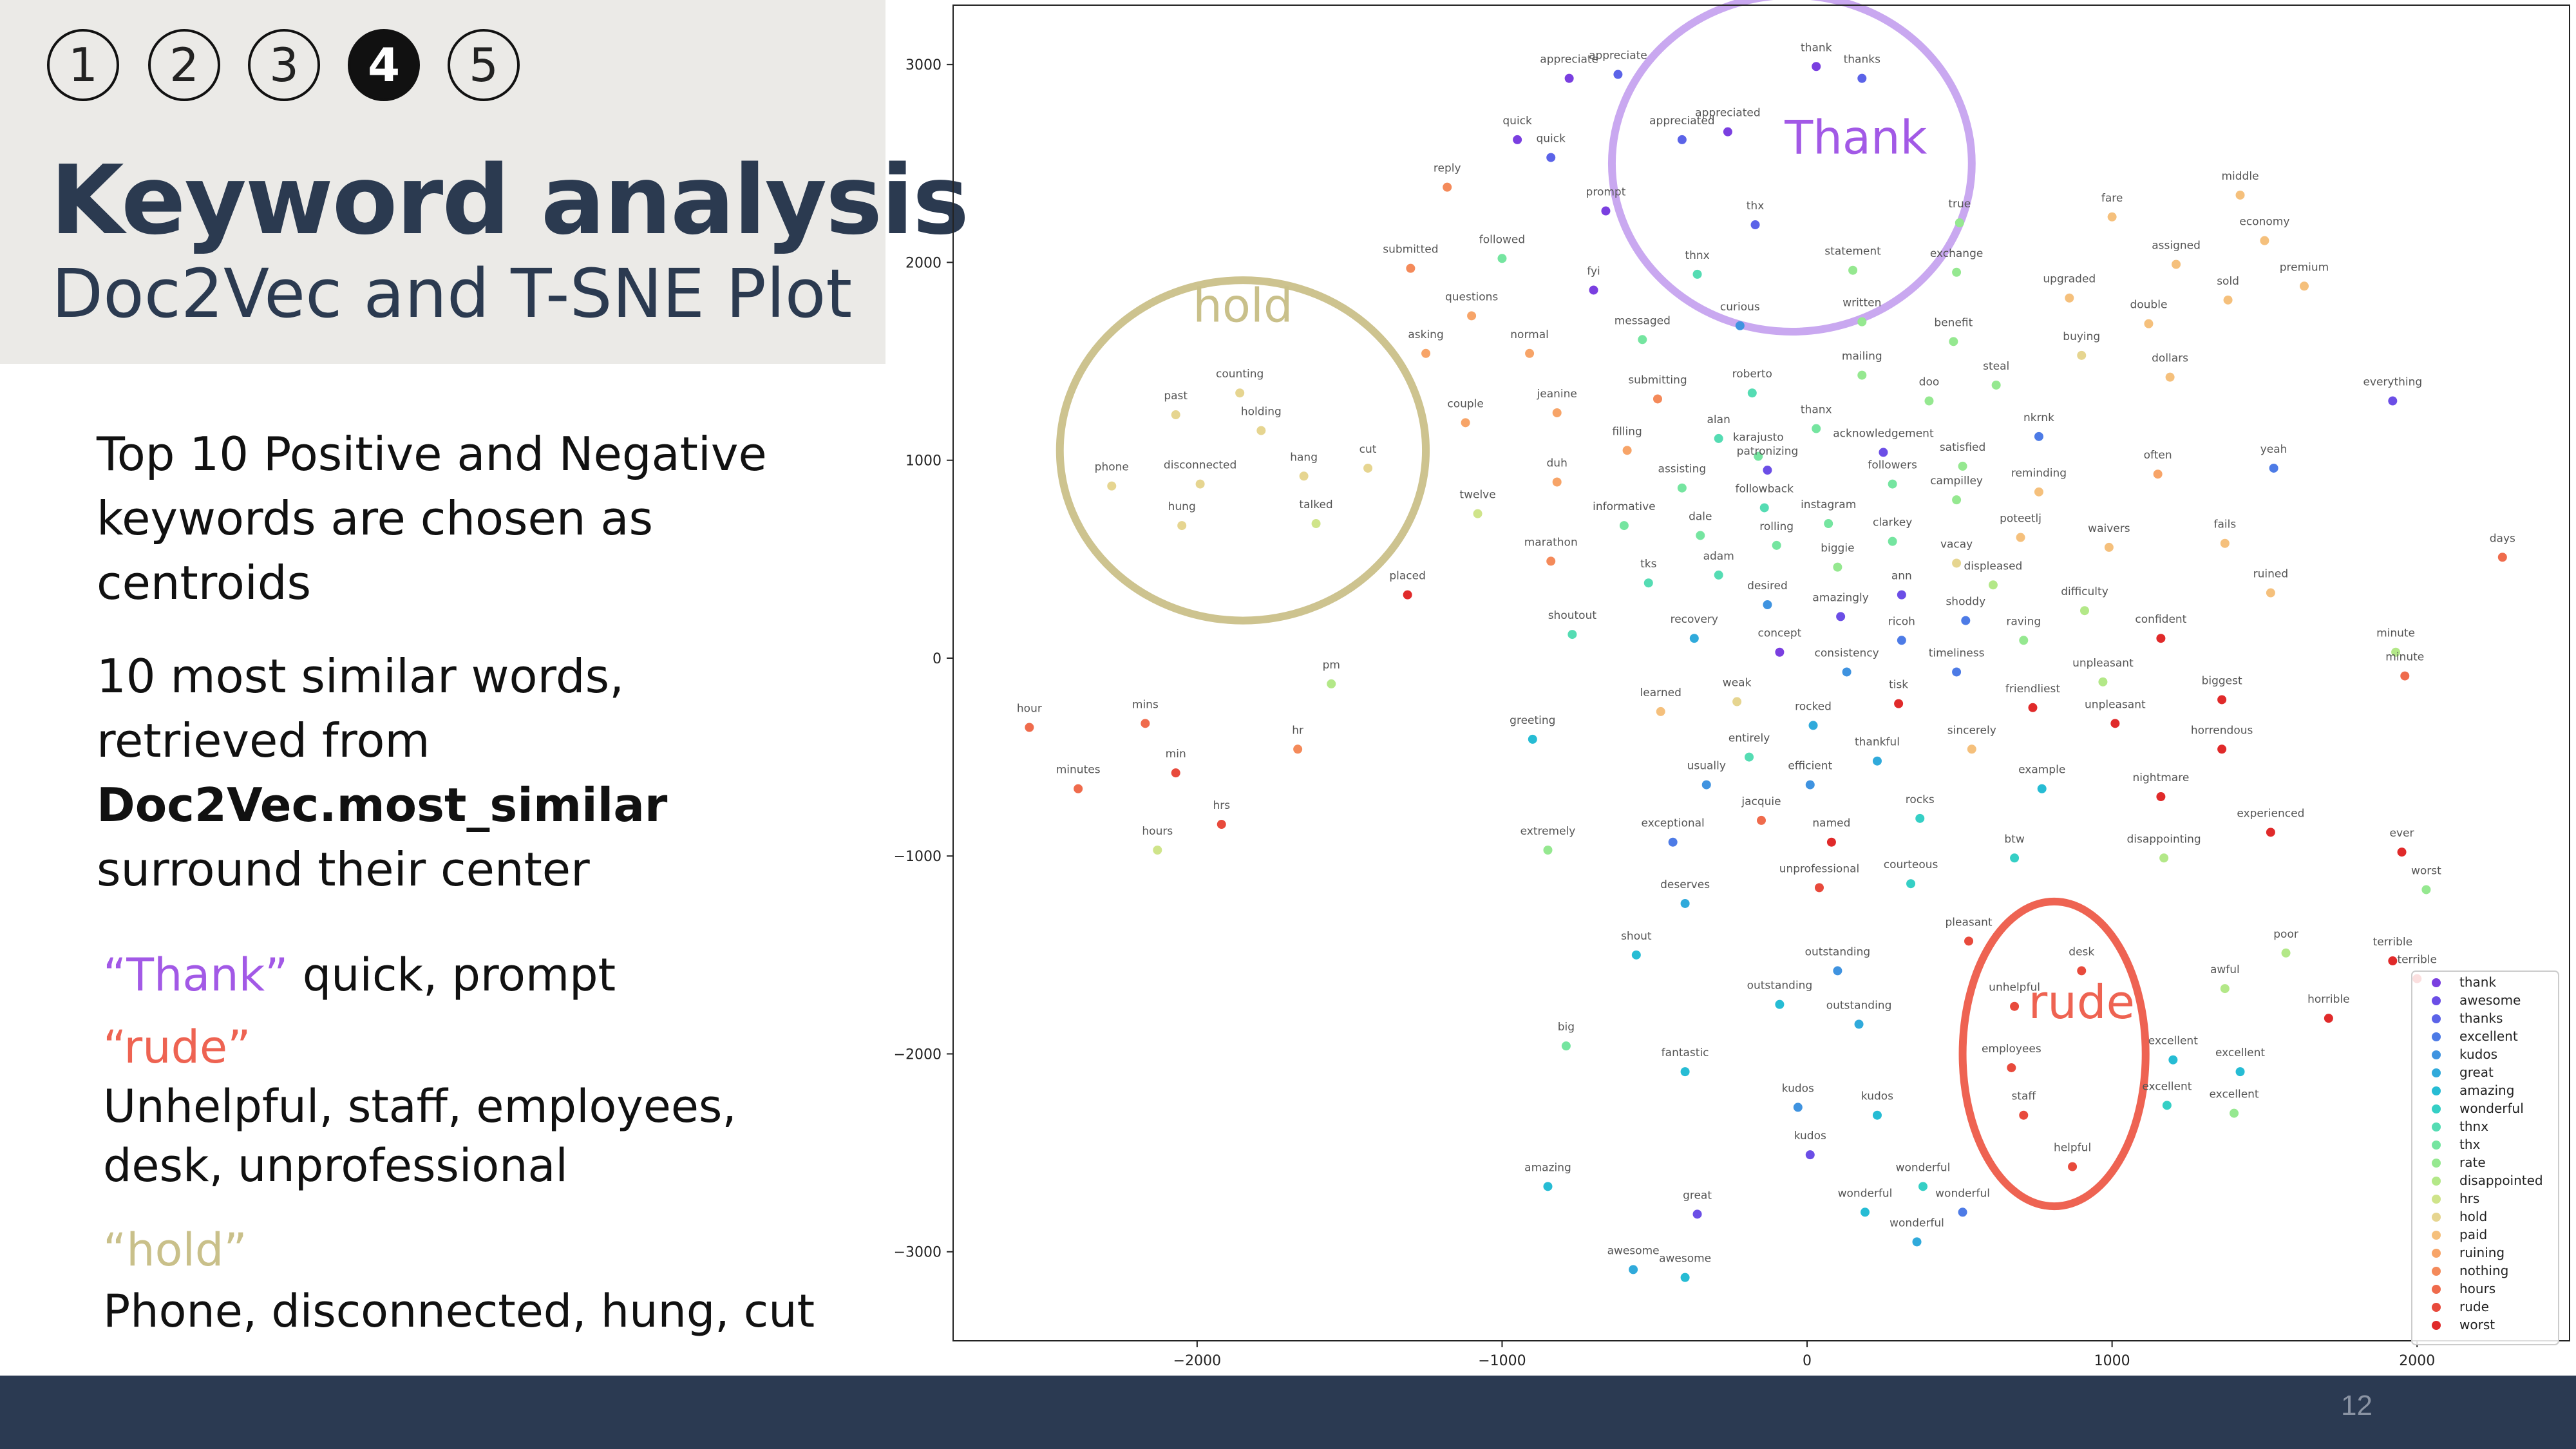 The height and width of the screenshot is (1449, 2576). I want to click on step-5: 5, so click(484, 65).